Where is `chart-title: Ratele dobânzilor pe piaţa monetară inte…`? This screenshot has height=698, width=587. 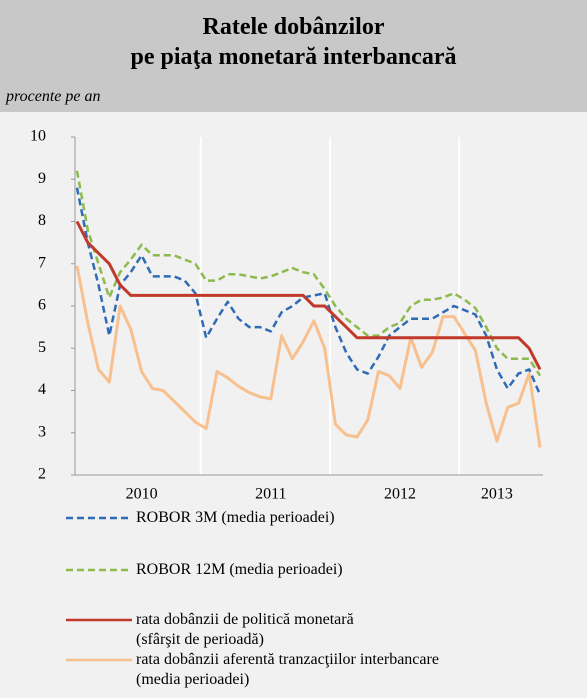
chart-title: Ratele dobânzilor pe piaţa monetară inte… is located at coordinates (293, 42).